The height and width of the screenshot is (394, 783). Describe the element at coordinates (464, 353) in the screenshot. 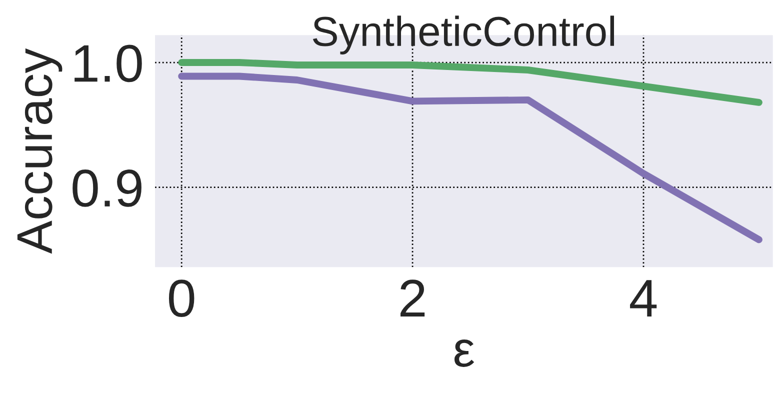

I see `x-axis-title: ε` at that location.